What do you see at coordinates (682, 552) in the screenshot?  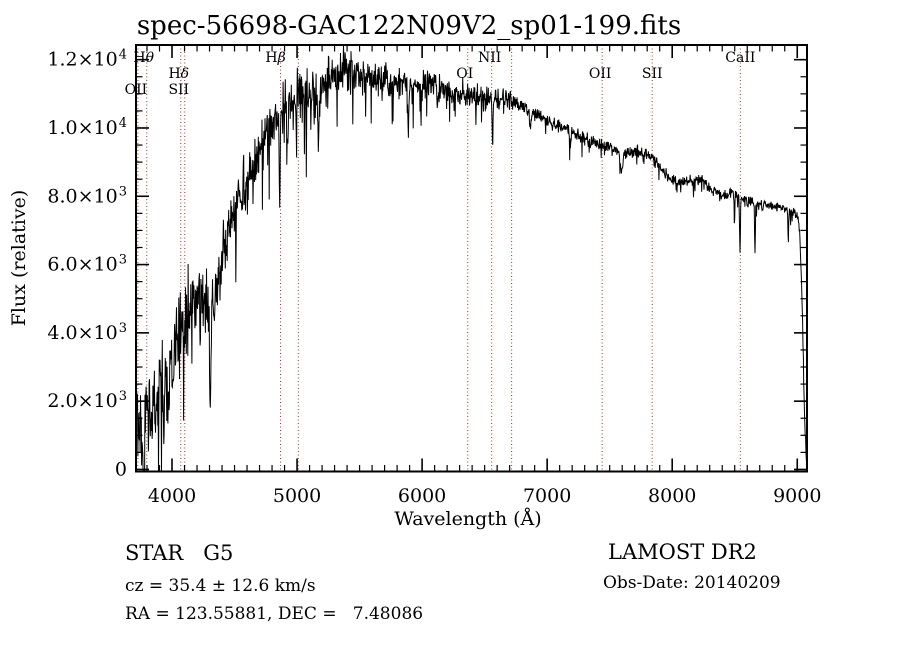 I see `survey-label: LAMOST DR2` at bounding box center [682, 552].